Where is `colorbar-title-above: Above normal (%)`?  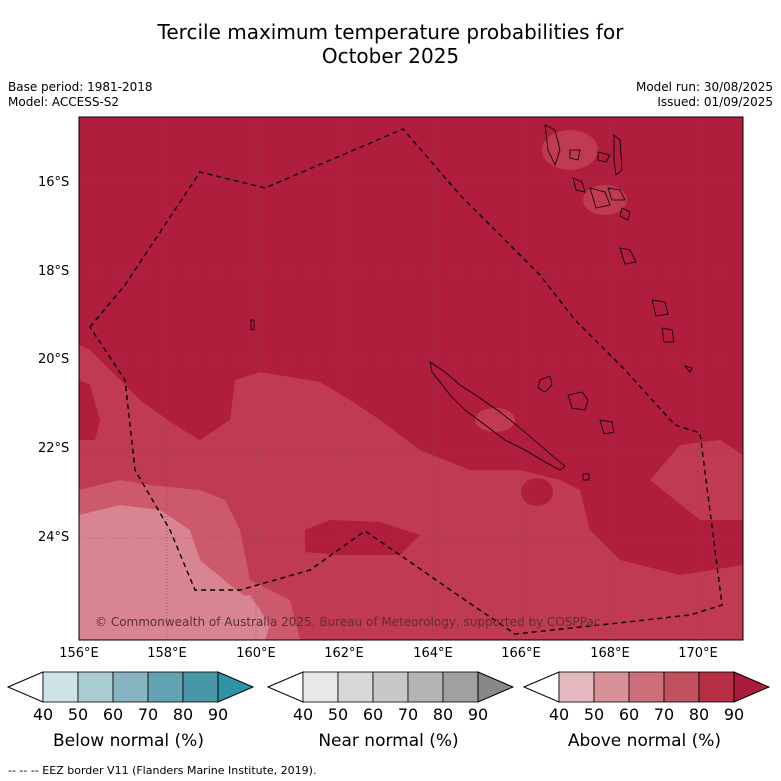
colorbar-title-above: Above normal (%) is located at coordinates (644, 741).